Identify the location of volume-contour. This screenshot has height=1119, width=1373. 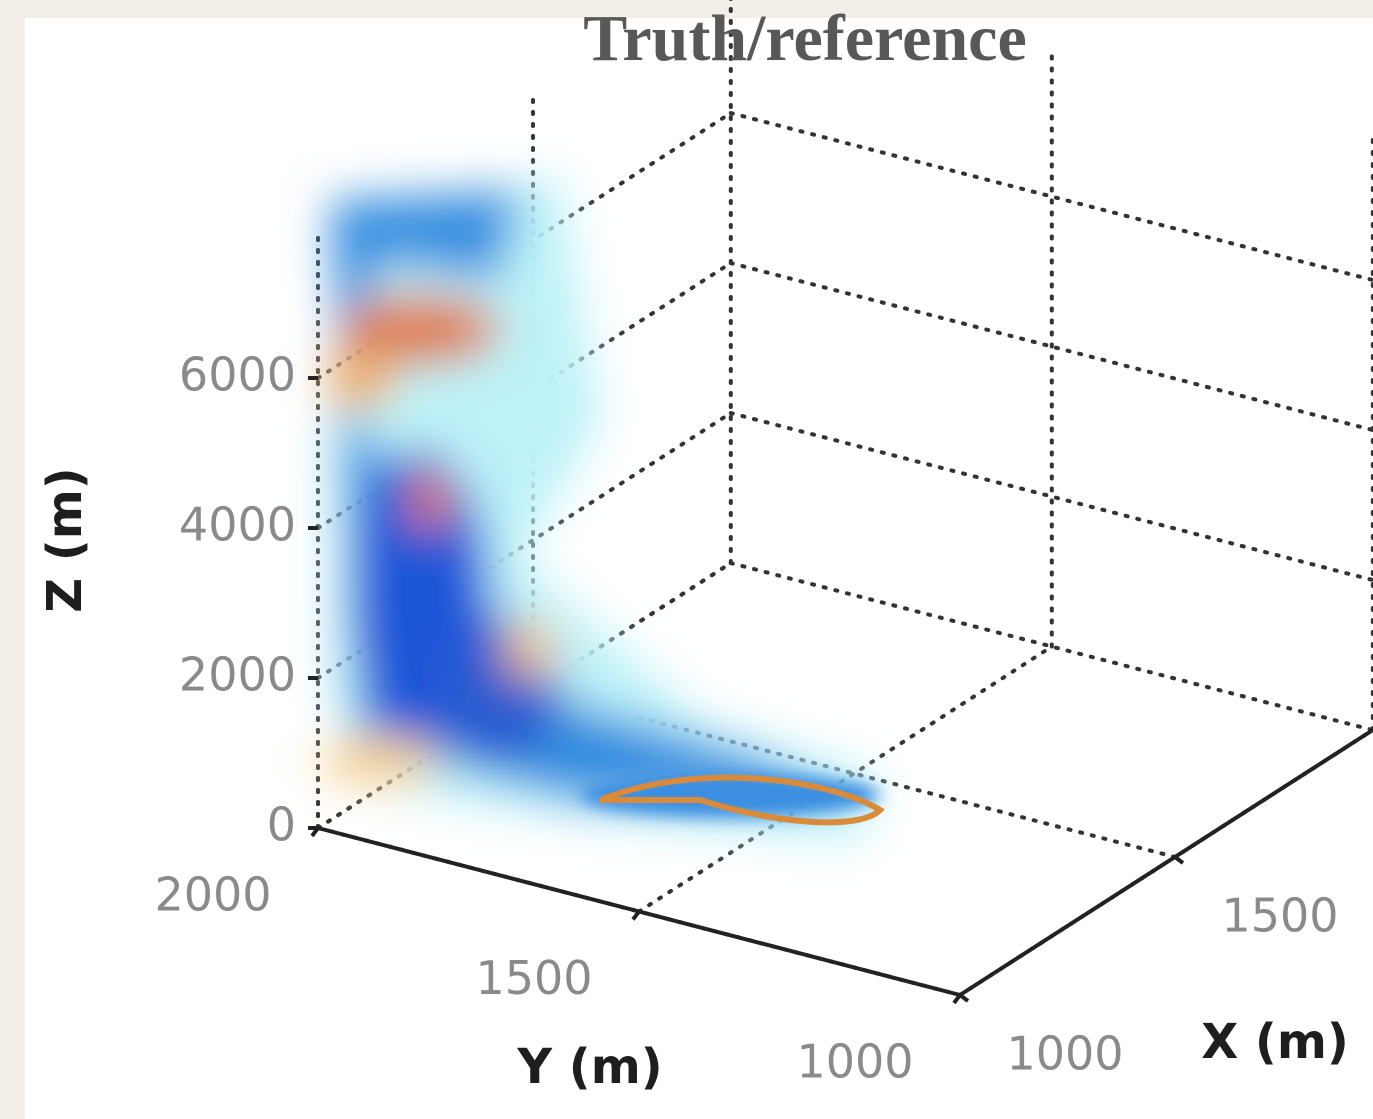
(741, 800).